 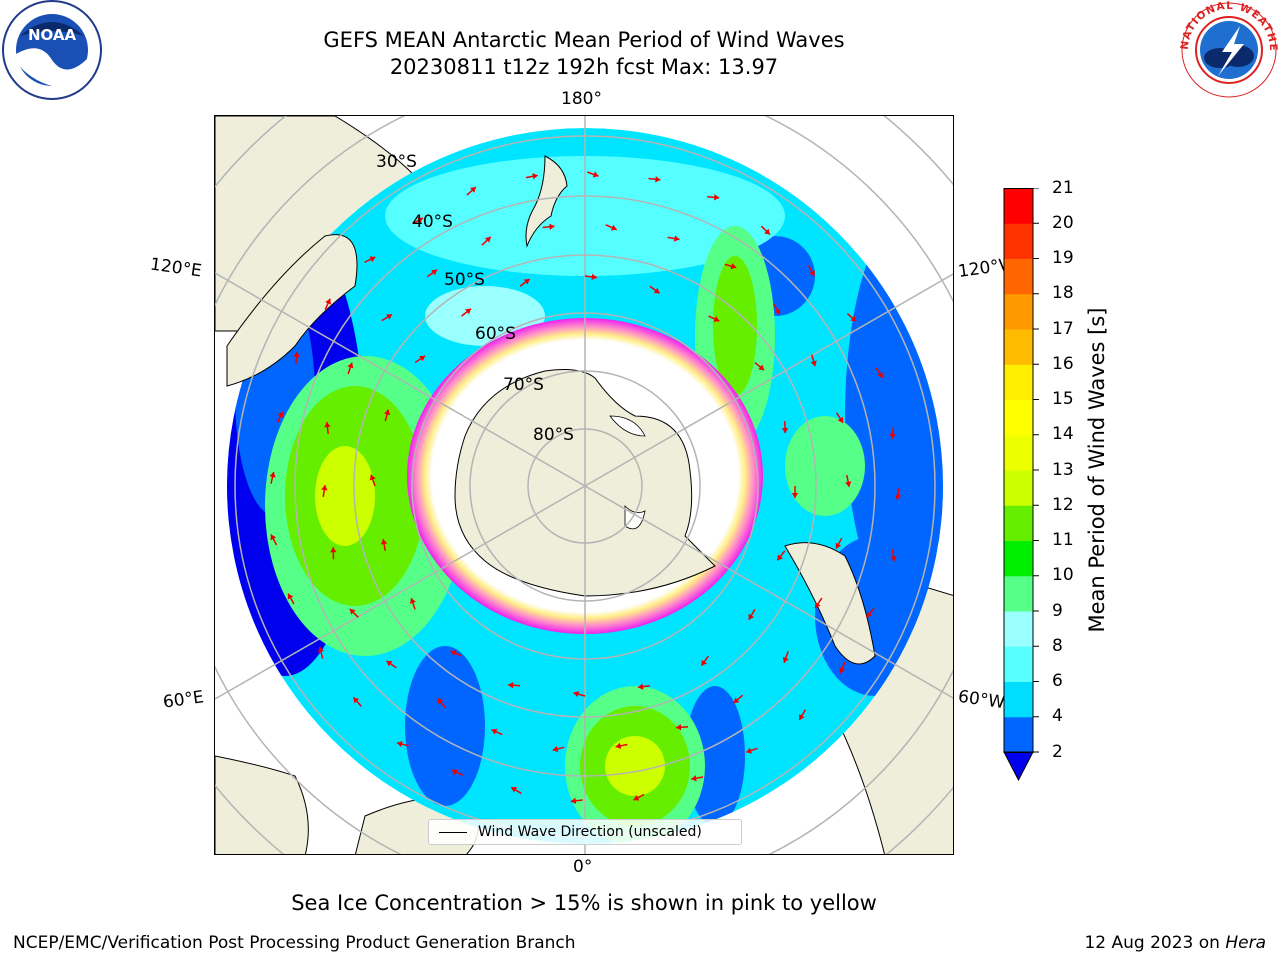 What do you see at coordinates (1057, 610) in the screenshot?
I see `colorbar-tick-label: 9` at bounding box center [1057, 610].